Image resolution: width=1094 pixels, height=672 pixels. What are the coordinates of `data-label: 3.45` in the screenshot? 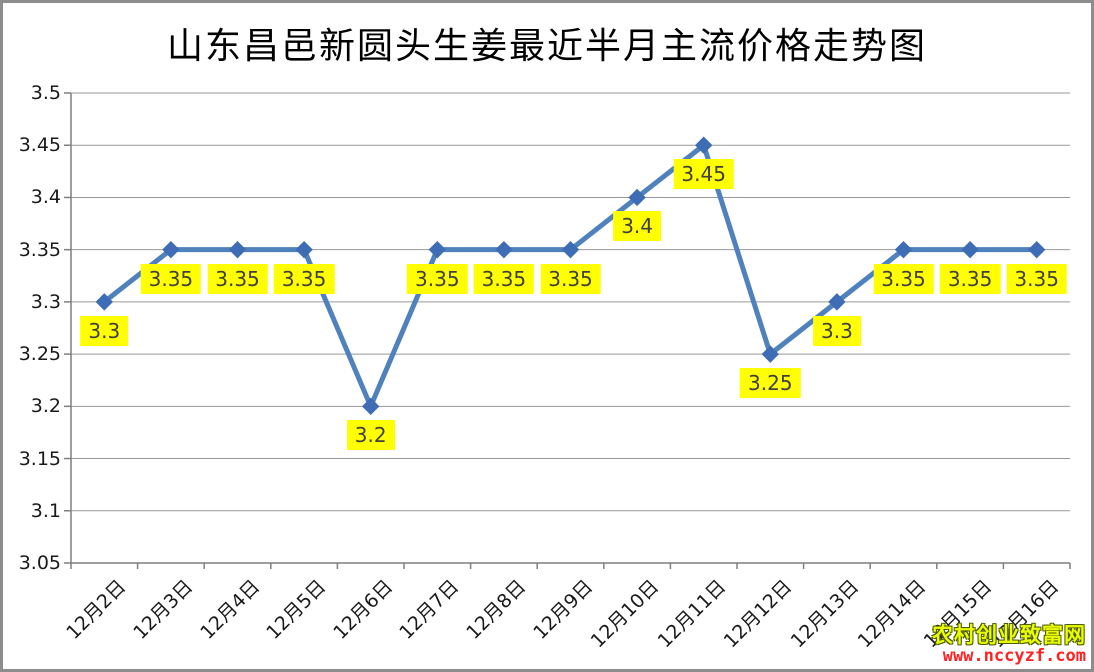 It's located at (703, 174).